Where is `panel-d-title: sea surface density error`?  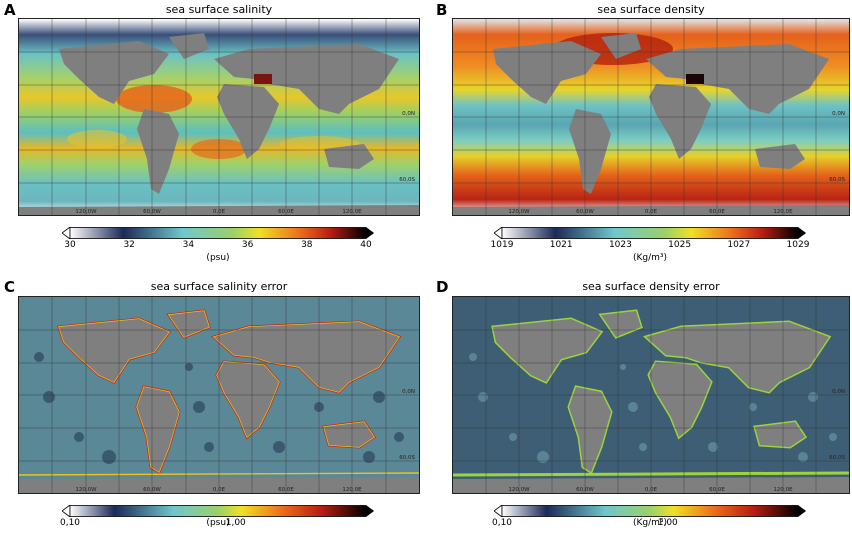 panel-d-title: sea surface density error is located at coordinates (651, 286).